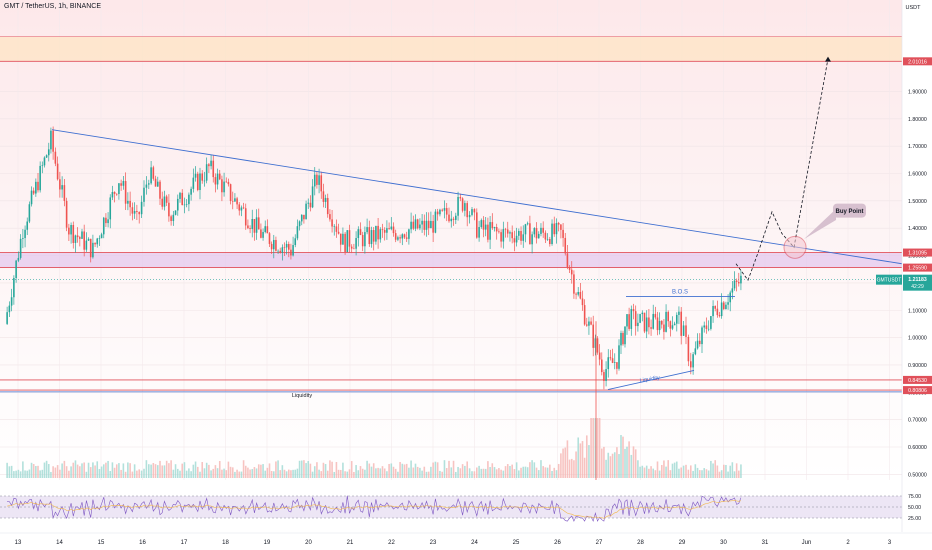 The width and height of the screenshot is (932, 550). I want to click on countdown-text: 42:29, so click(917, 287).